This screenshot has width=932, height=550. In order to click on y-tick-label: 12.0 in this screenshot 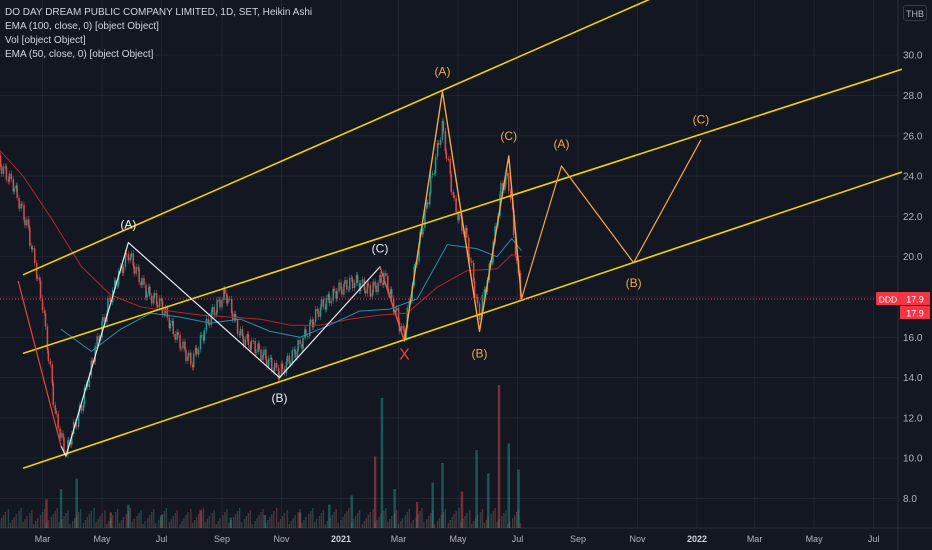, I will do `click(913, 418)`.